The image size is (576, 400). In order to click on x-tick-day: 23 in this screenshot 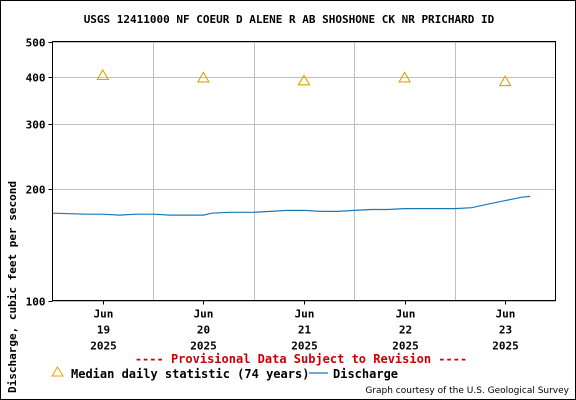, I will do `click(505, 330)`.